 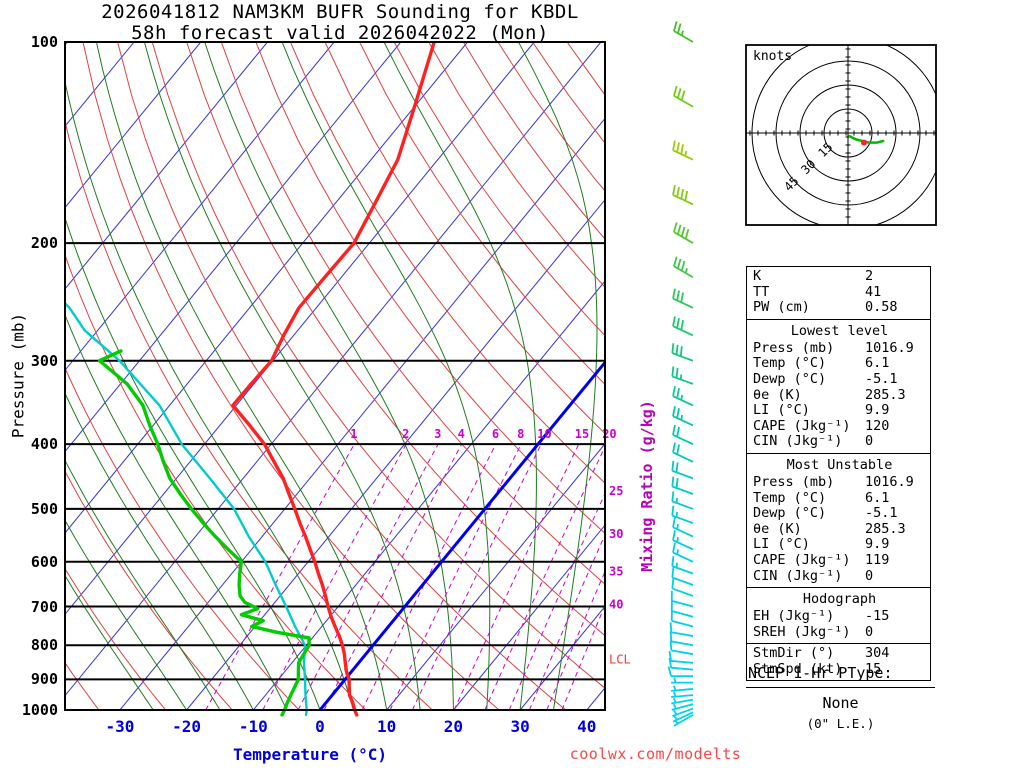 What do you see at coordinates (44, 606) in the screenshot?
I see `pressure-tick-label: 700` at bounding box center [44, 606].